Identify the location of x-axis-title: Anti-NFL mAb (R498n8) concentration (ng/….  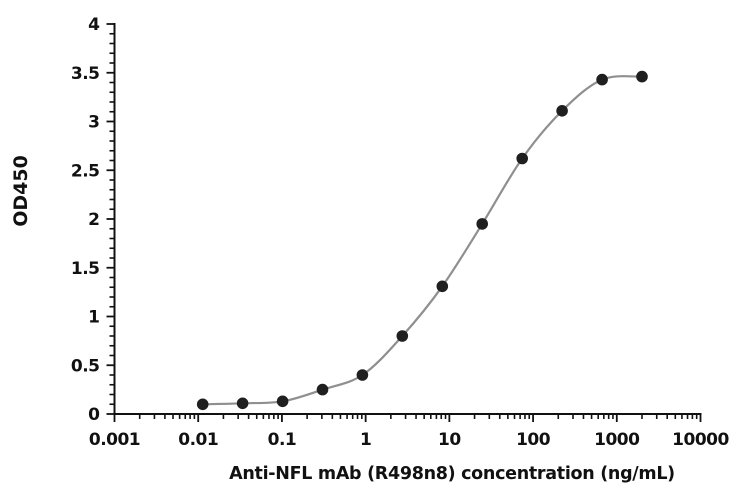
(452, 474).